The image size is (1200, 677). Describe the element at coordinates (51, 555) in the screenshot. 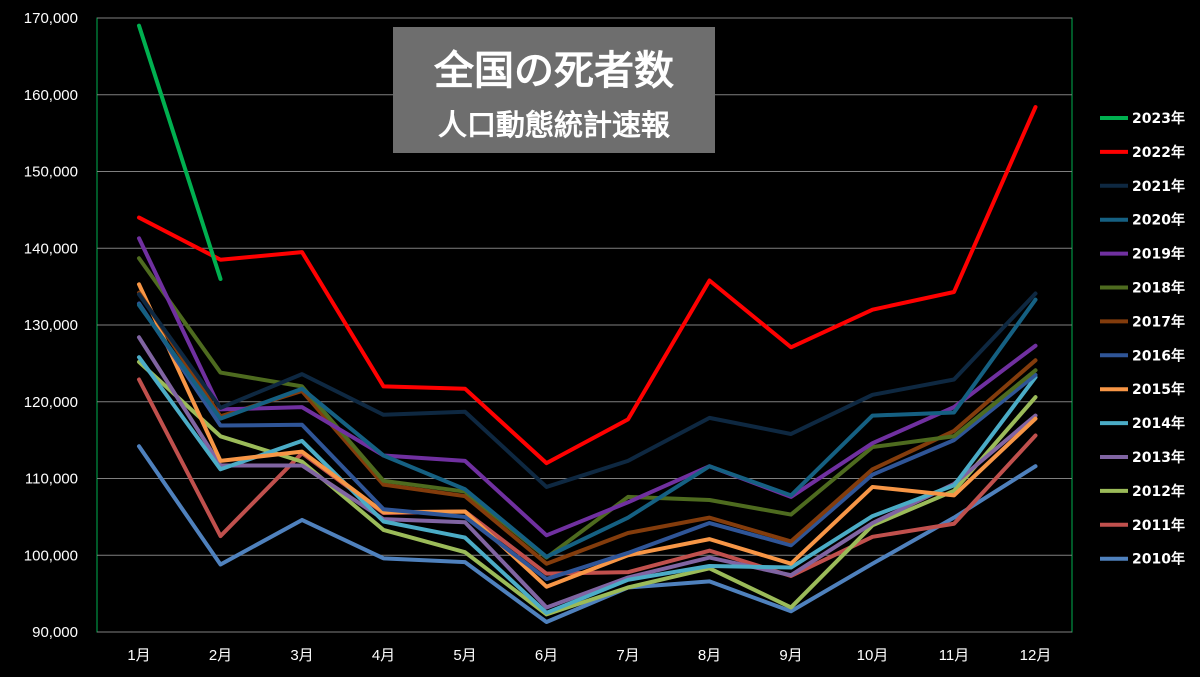

I see `y-tick-label: 100,000` at that location.